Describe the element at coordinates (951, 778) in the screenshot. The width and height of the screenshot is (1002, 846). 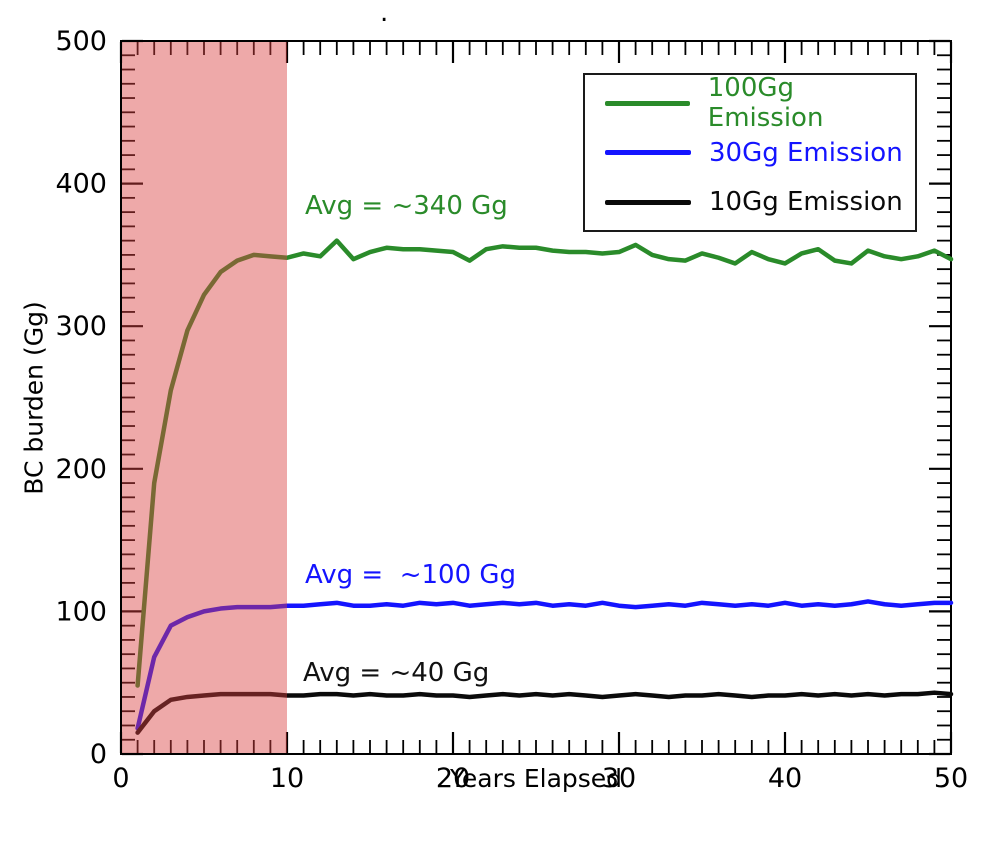
I see `x-tick-label: 50` at that location.